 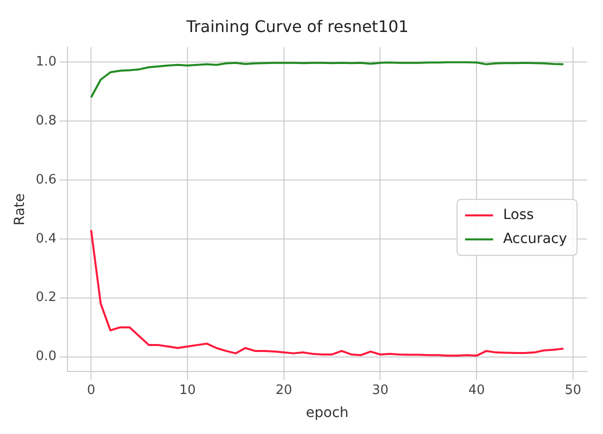 I want to click on y-tick-label: 0.2, so click(x=46, y=298).